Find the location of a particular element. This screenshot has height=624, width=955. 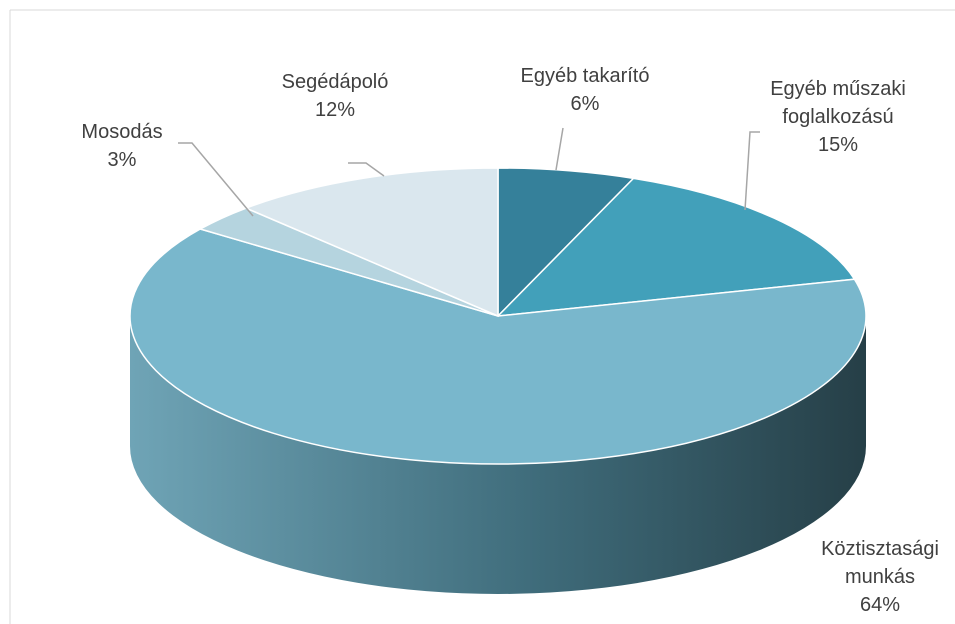

leader-lines is located at coordinates (469, 172).